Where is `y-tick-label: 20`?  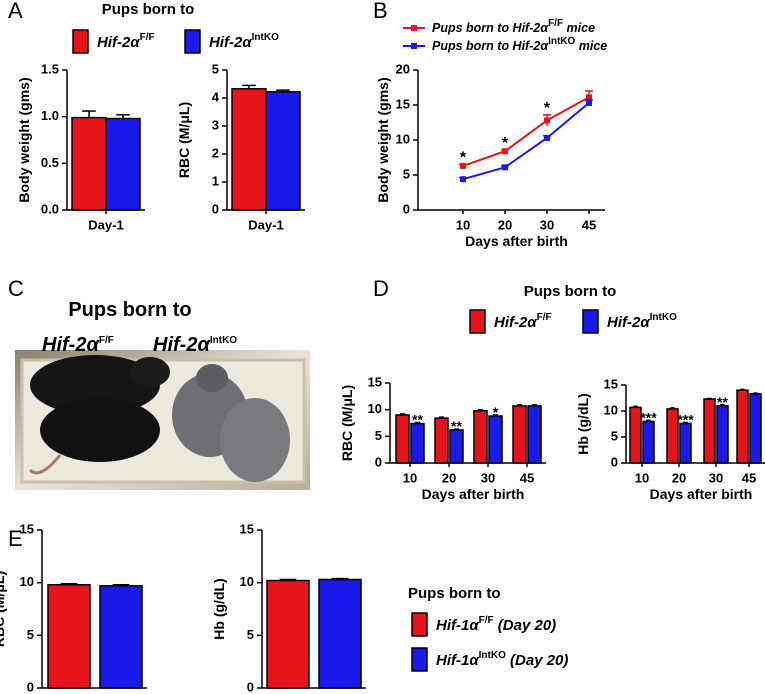
y-tick-label: 20 is located at coordinates (403, 68).